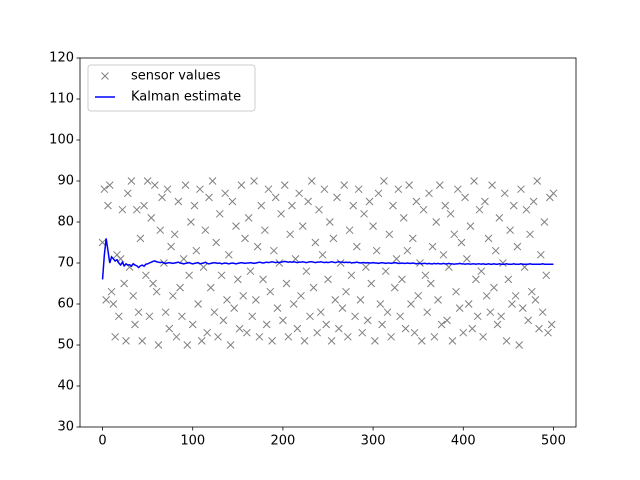  Describe the element at coordinates (65, 345) in the screenshot. I see `y-tick-label: 50` at that location.